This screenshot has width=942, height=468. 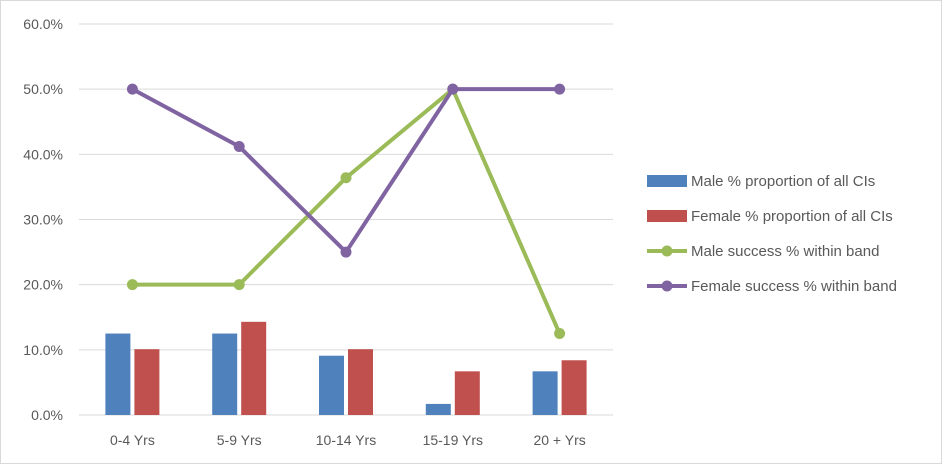 I want to click on x-tick-label: 0-4 Yrs, so click(x=132, y=440).